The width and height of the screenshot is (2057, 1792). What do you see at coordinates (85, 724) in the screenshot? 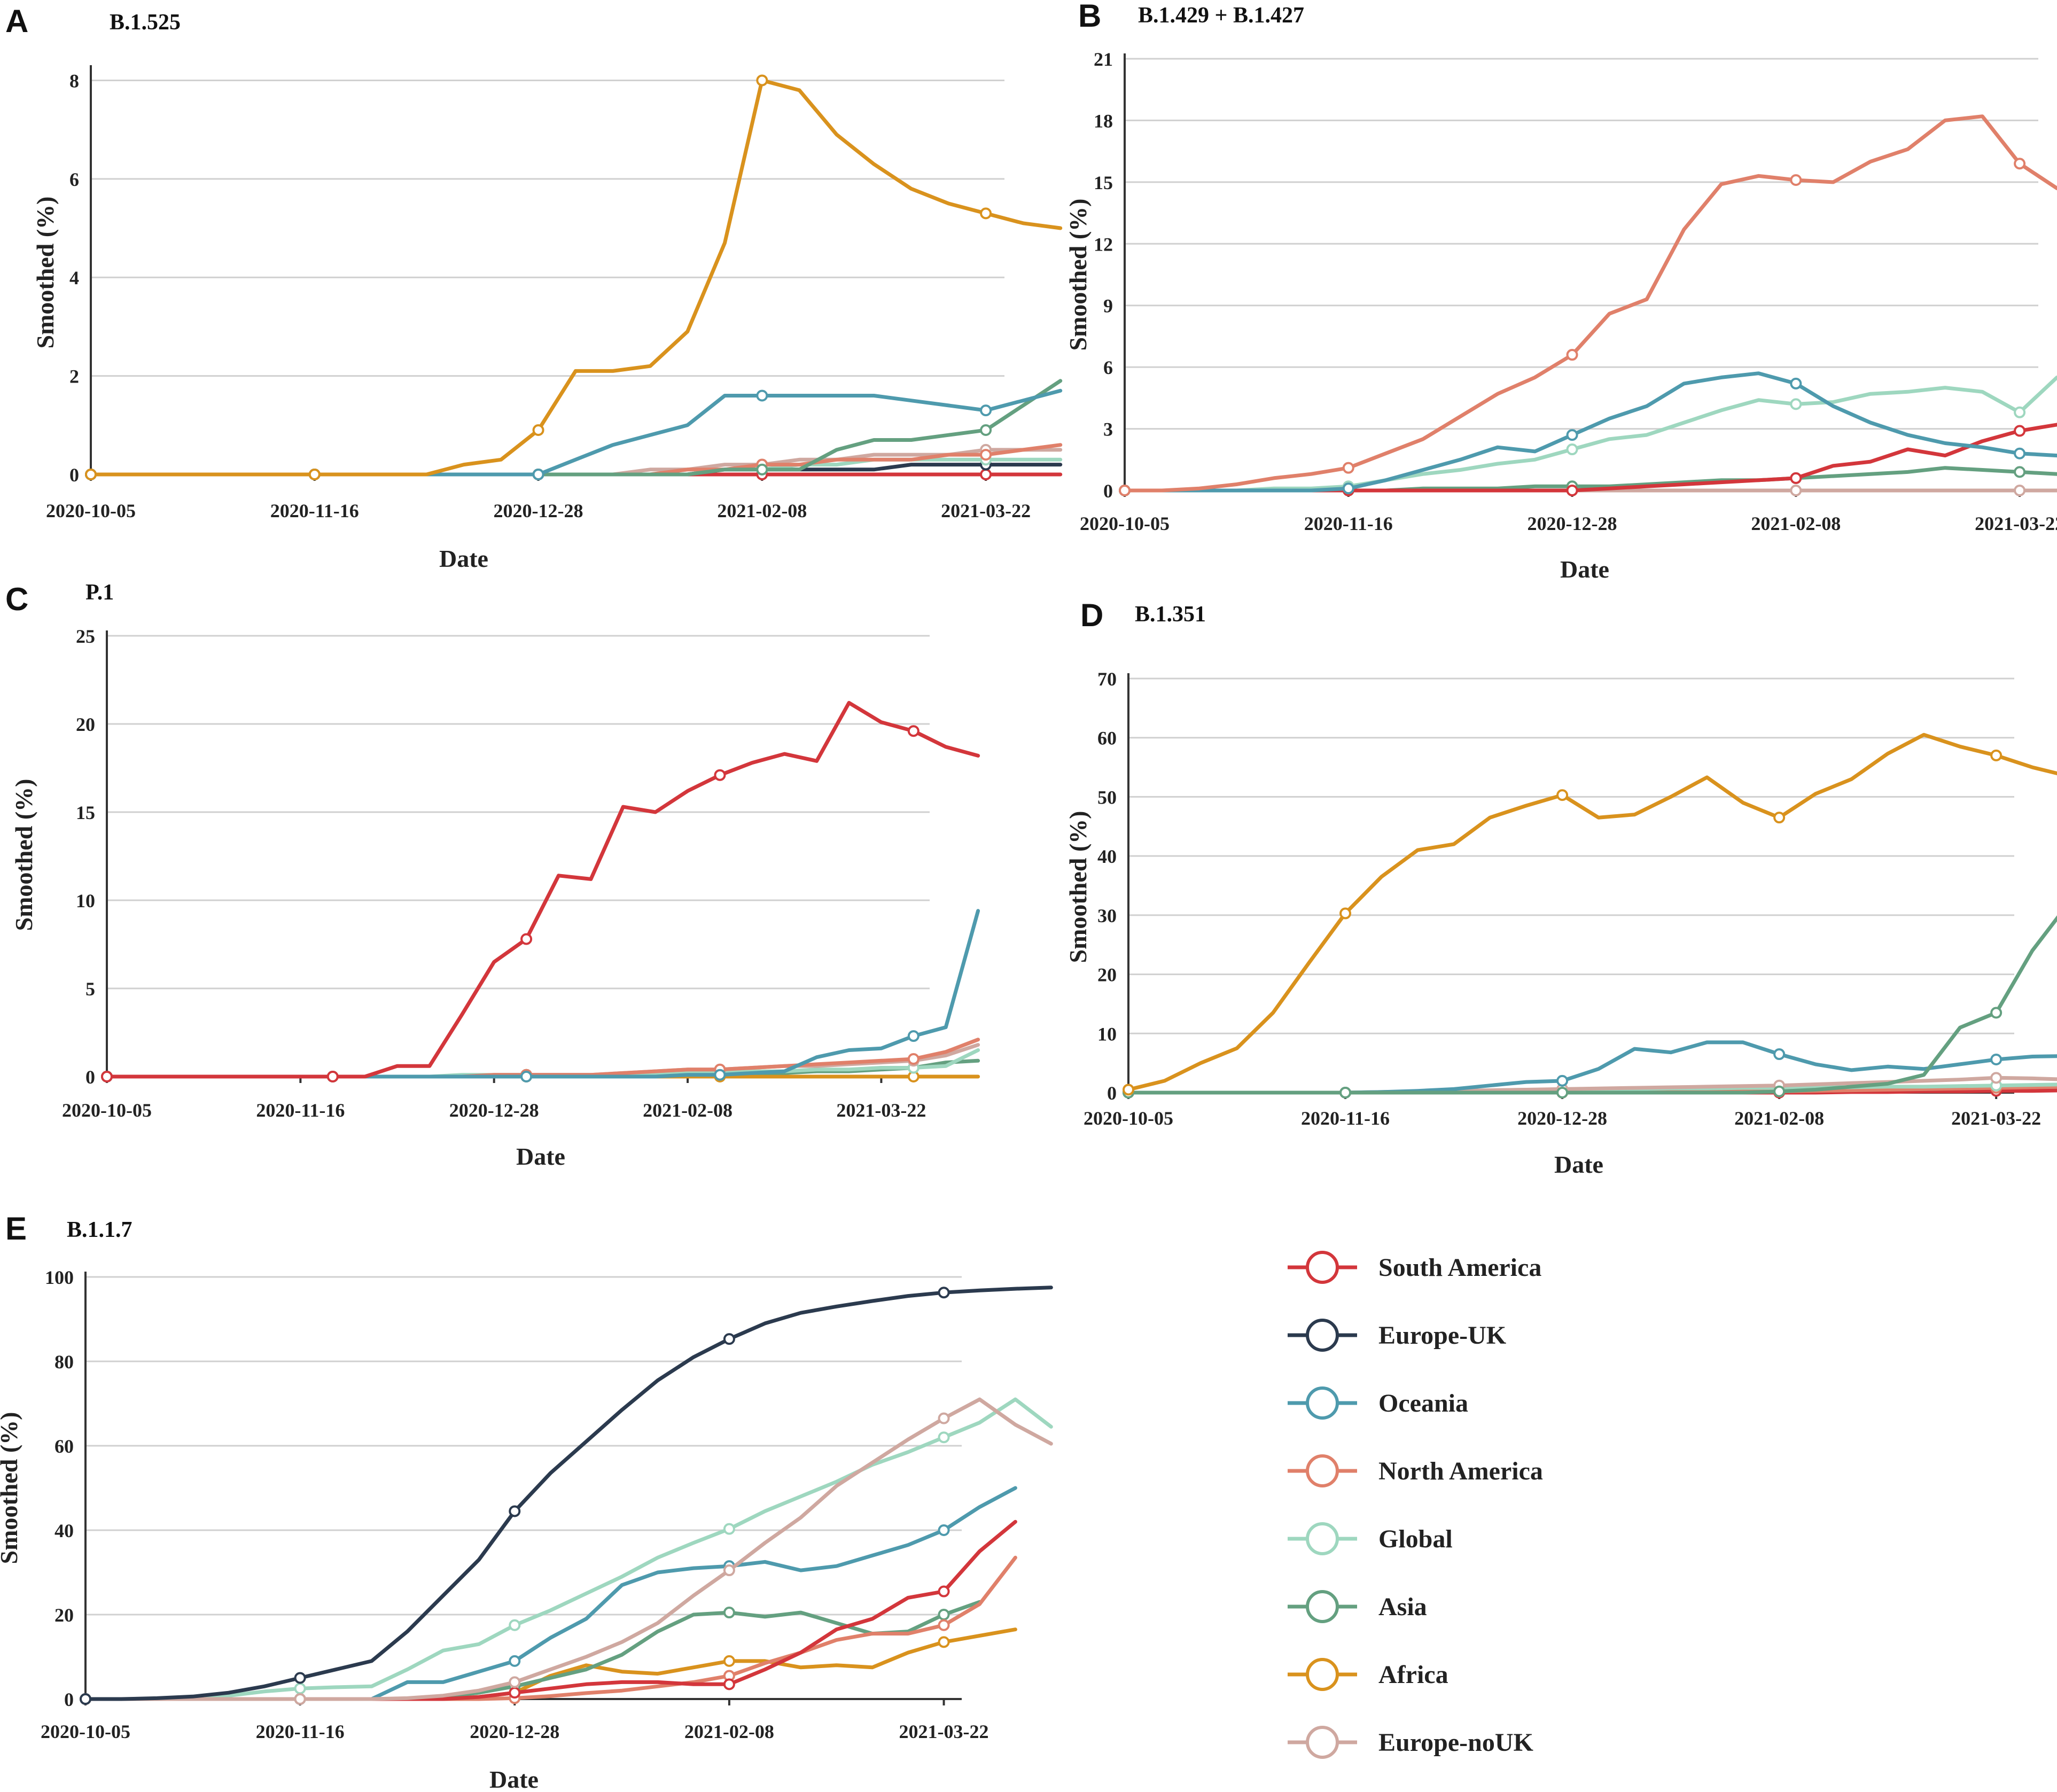
I see `y-tick-label: 20` at bounding box center [85, 724].